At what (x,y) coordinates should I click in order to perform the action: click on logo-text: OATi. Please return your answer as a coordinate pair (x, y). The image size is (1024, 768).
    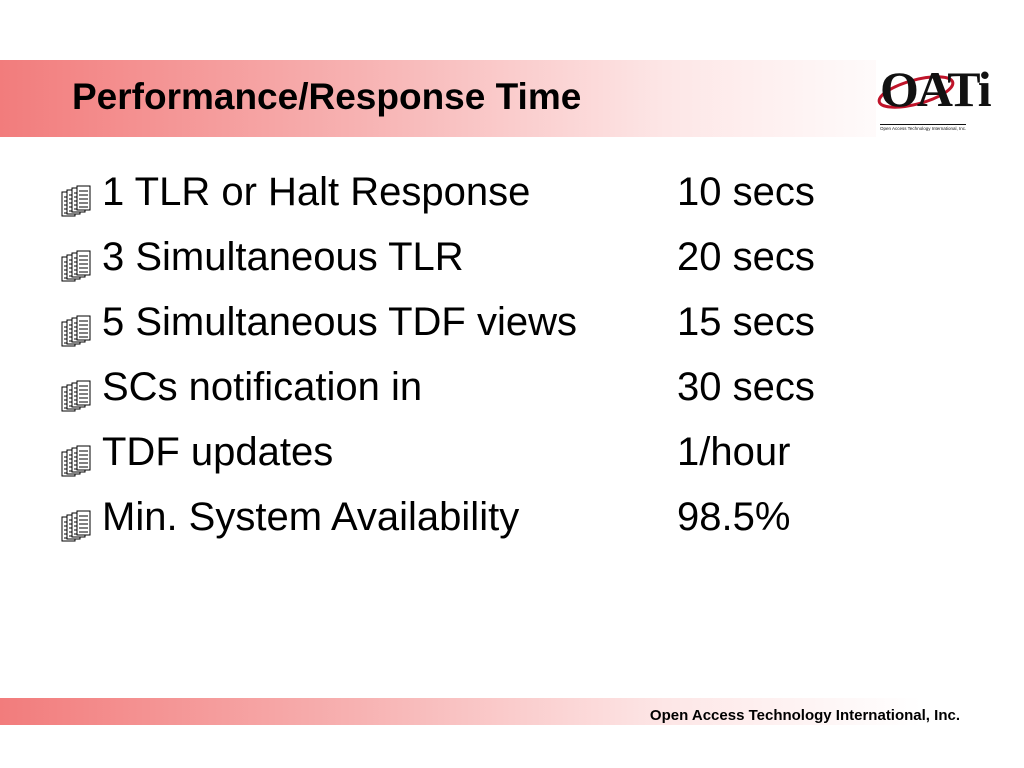
    Looking at the image, I should click on (936, 89).